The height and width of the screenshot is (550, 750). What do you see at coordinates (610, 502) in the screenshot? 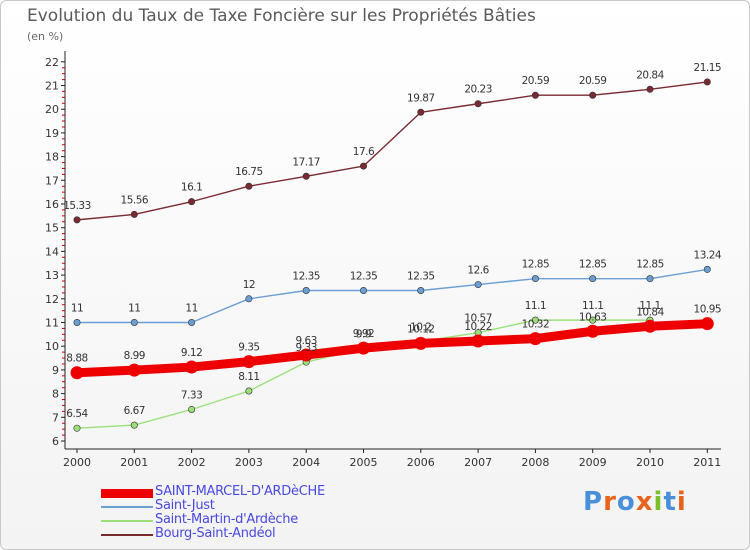
I see `logo-letter: r` at bounding box center [610, 502].